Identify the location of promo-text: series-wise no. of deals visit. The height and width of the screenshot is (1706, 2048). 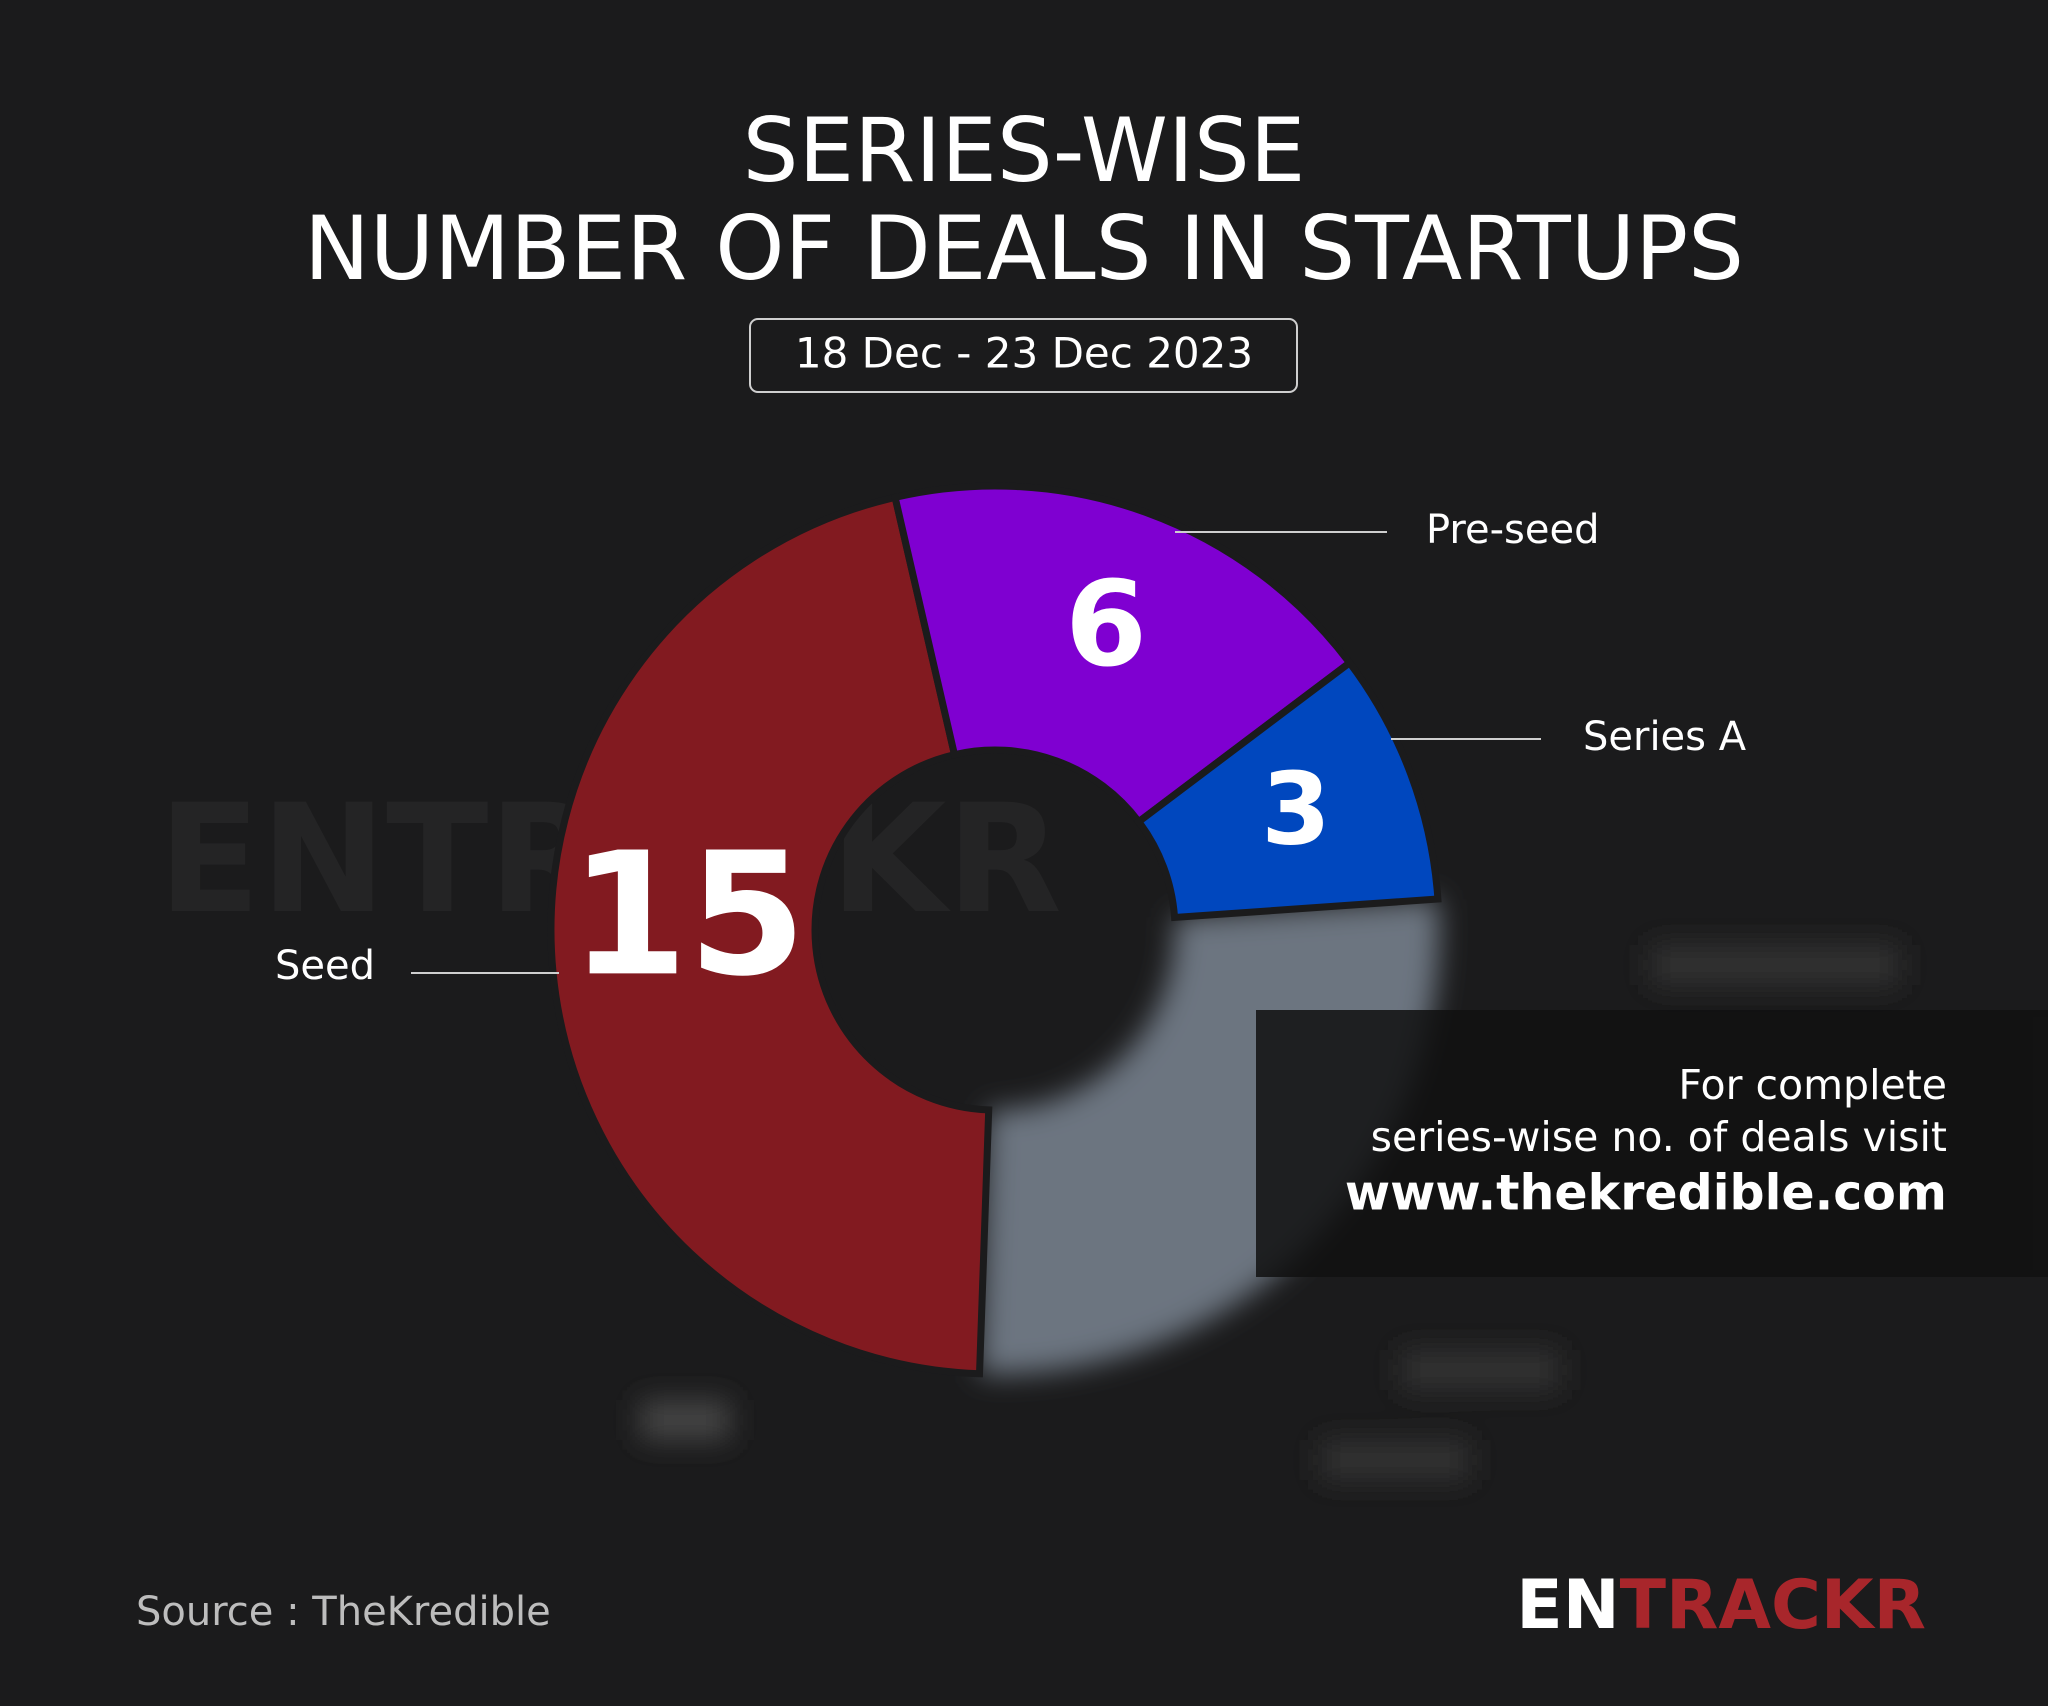
(1659, 1137).